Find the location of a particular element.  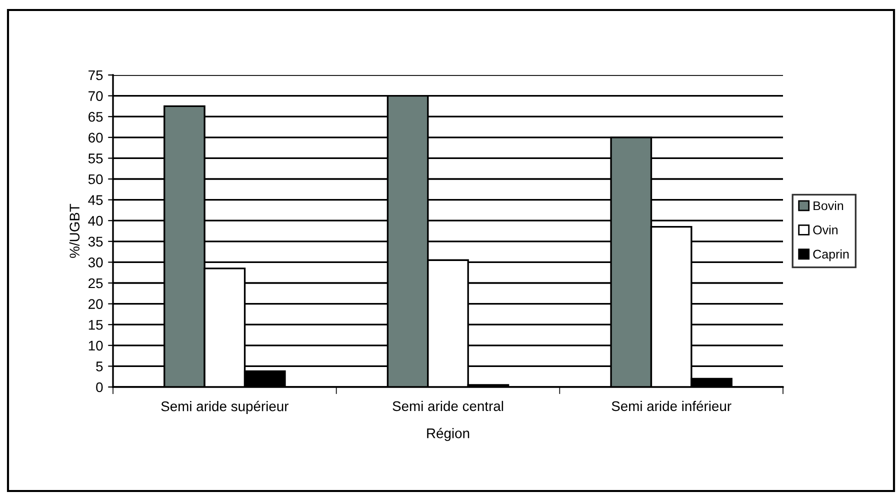

y-tick-label: 5 is located at coordinates (99, 367).